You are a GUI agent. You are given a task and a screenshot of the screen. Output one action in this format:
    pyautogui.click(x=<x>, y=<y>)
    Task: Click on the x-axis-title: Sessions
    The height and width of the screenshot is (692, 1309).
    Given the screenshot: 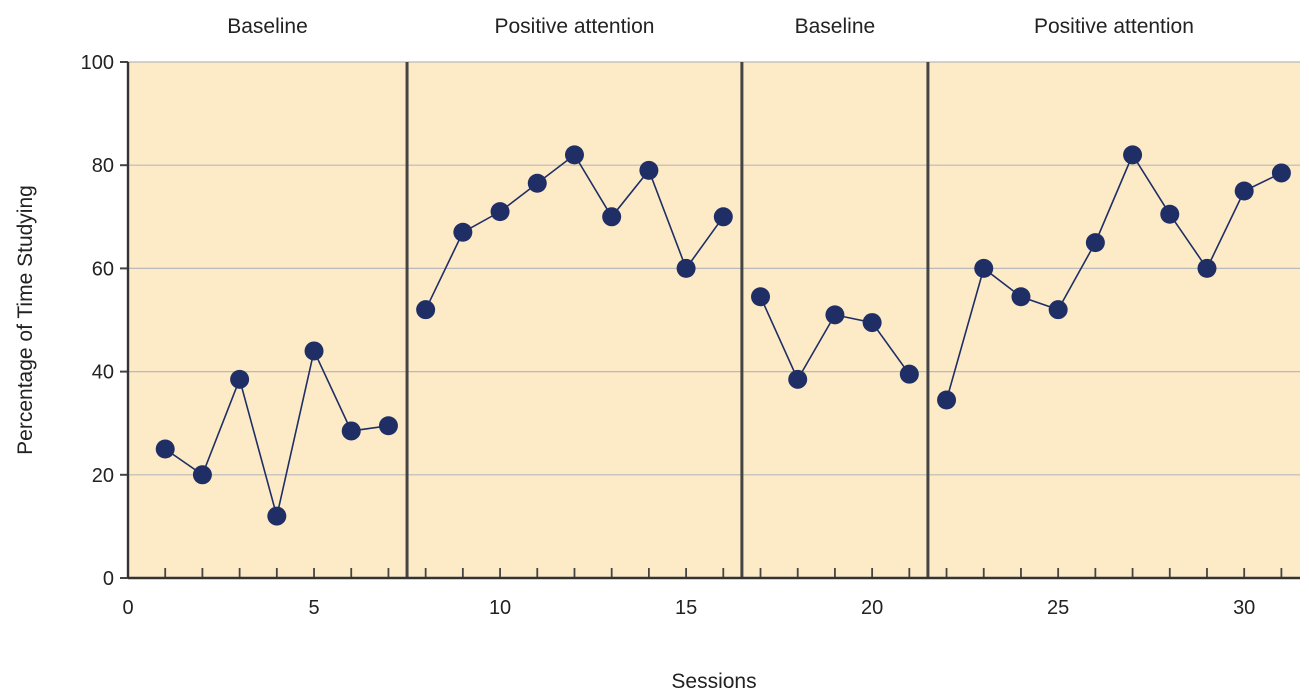 What is the action you would take?
    pyautogui.click(x=713, y=681)
    